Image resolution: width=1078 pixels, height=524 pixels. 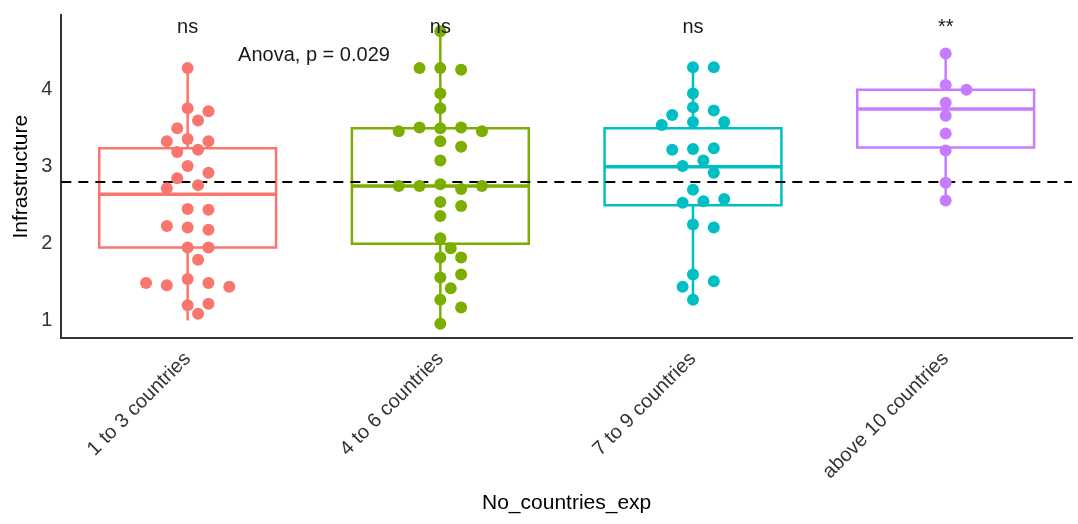 I want to click on y-tick-label: 4, so click(x=47, y=88).